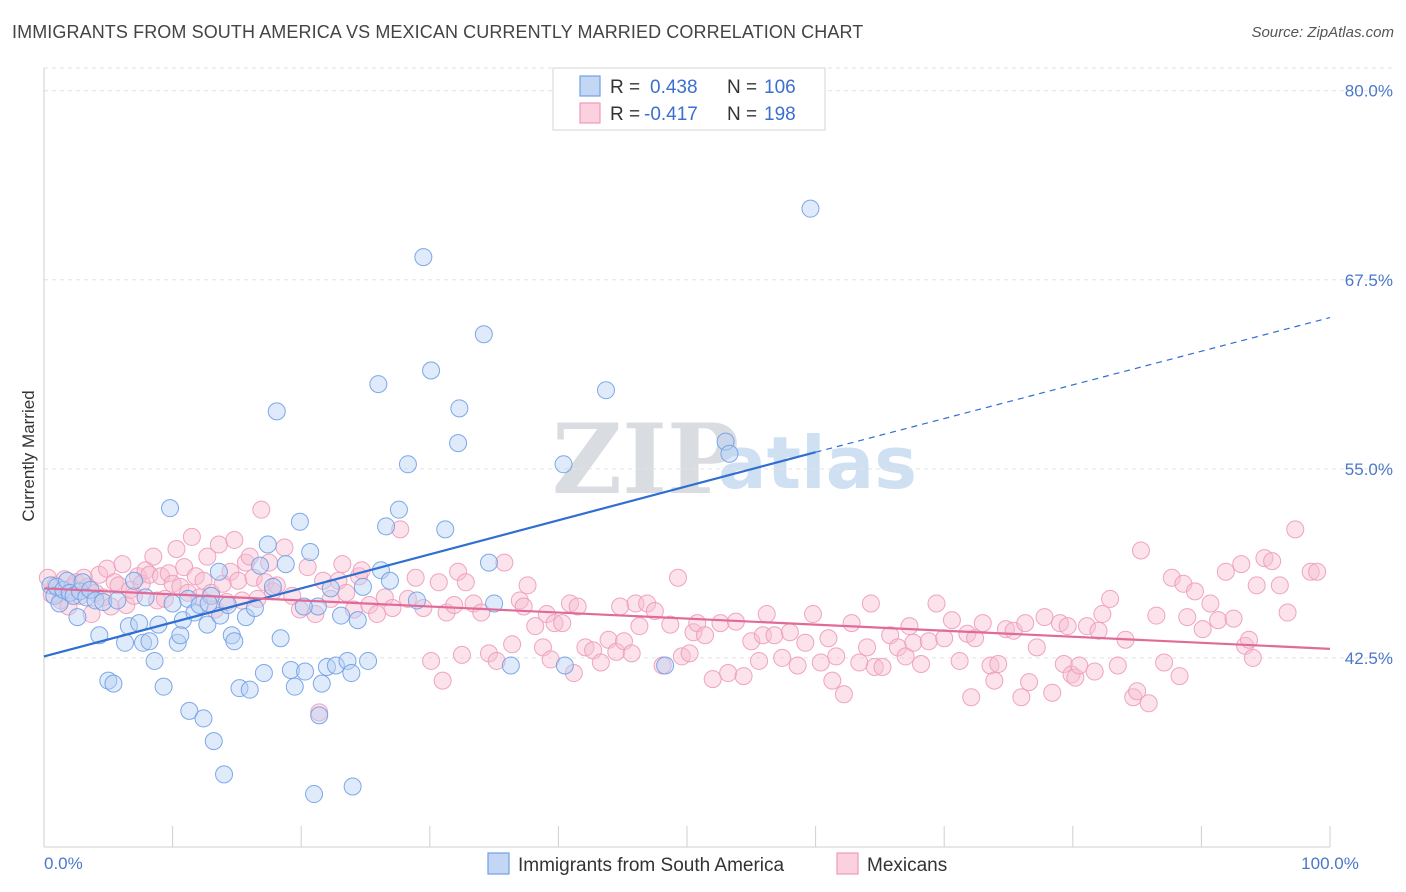  Describe the element at coordinates (674, 87) in the screenshot. I see `legend-r-value-1: 0.438` at that location.